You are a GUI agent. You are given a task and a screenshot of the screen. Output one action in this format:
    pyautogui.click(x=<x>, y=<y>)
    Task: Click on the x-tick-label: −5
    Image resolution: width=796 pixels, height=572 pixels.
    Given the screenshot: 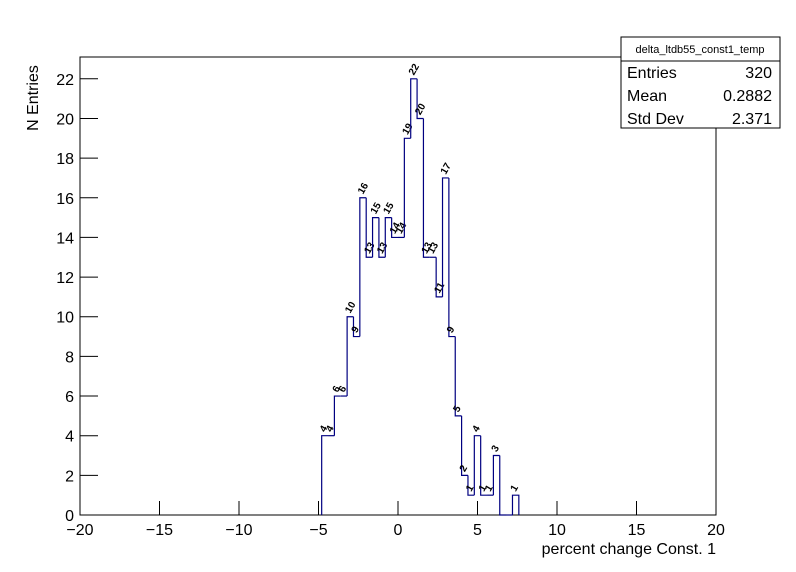 What is the action you would take?
    pyautogui.click(x=318, y=530)
    